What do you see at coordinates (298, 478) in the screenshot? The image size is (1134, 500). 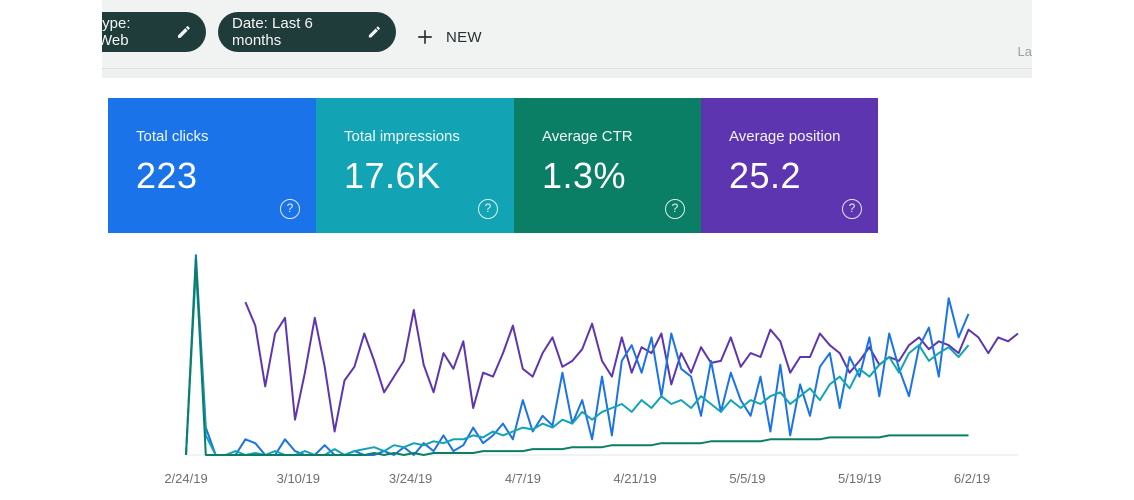 I see `x-tick-label: 3/10/19` at bounding box center [298, 478].